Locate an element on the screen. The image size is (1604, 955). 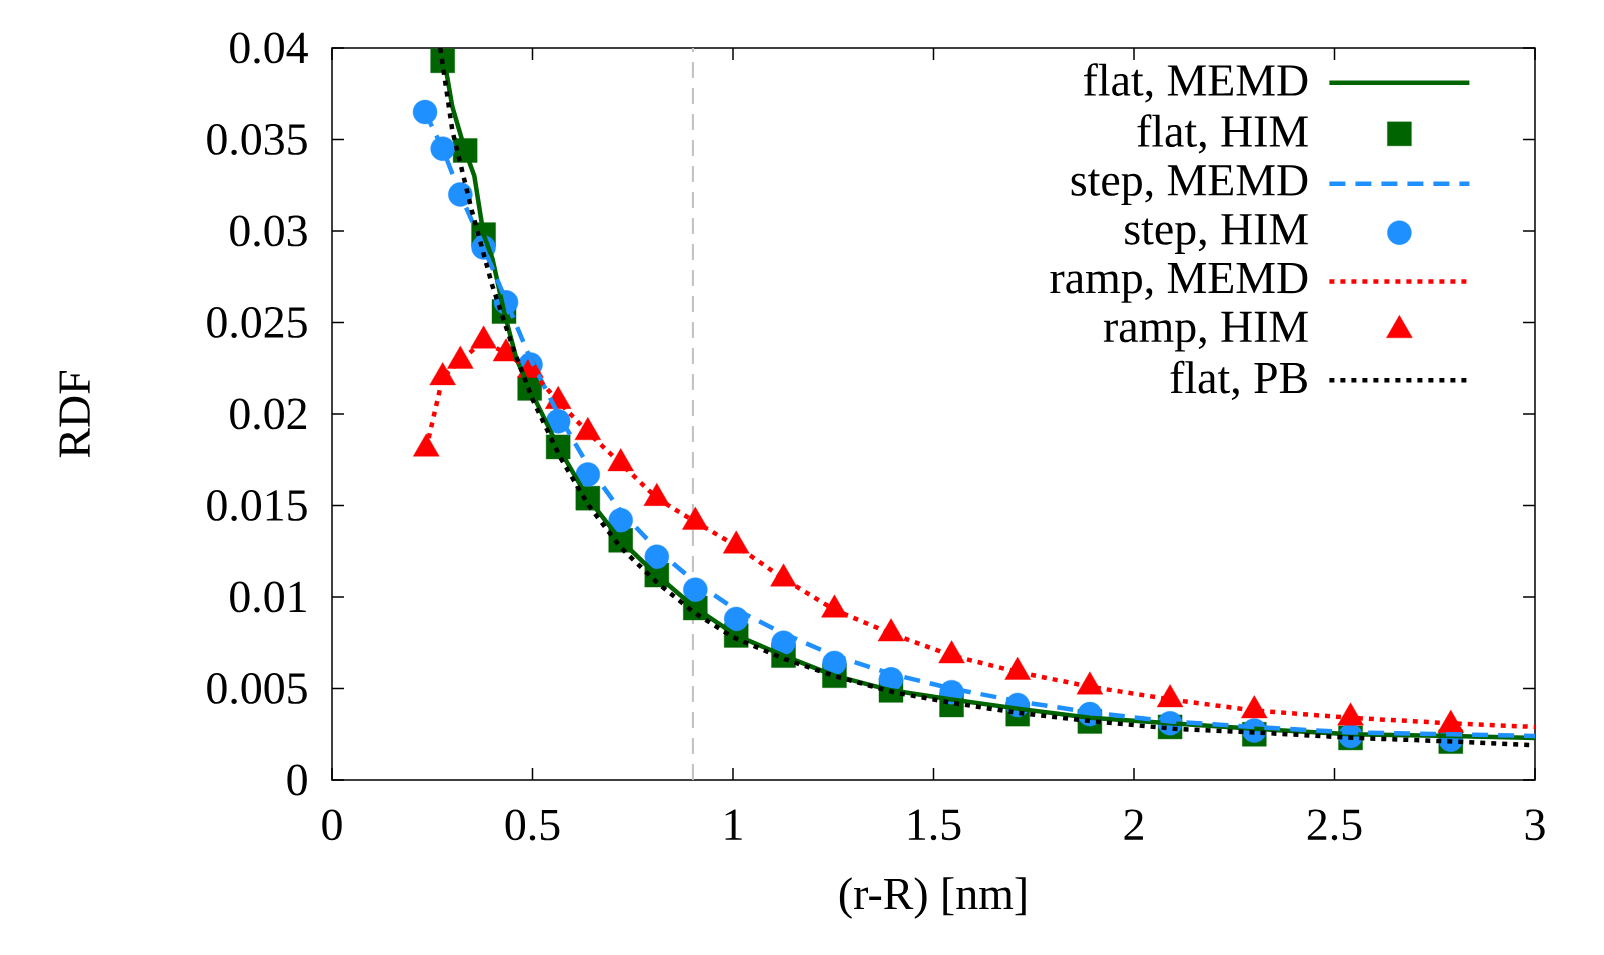
x-tick-label: 2 is located at coordinates (1133, 824).